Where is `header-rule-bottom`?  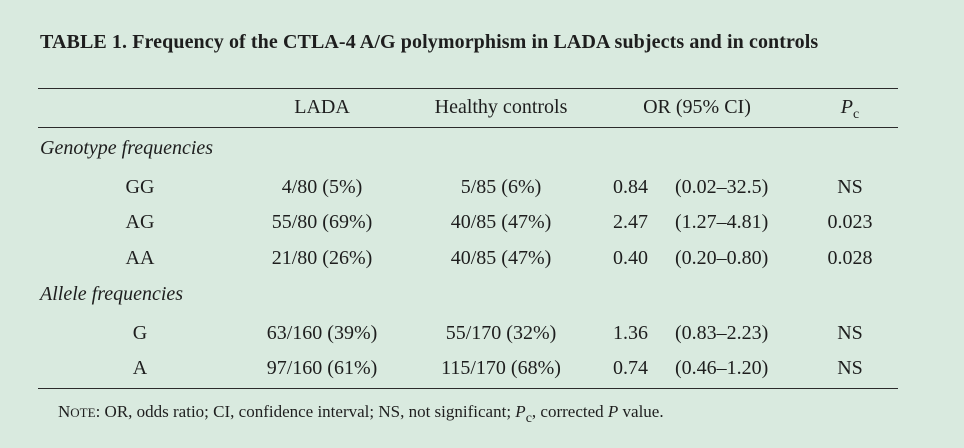 header-rule-bottom is located at coordinates (468, 127).